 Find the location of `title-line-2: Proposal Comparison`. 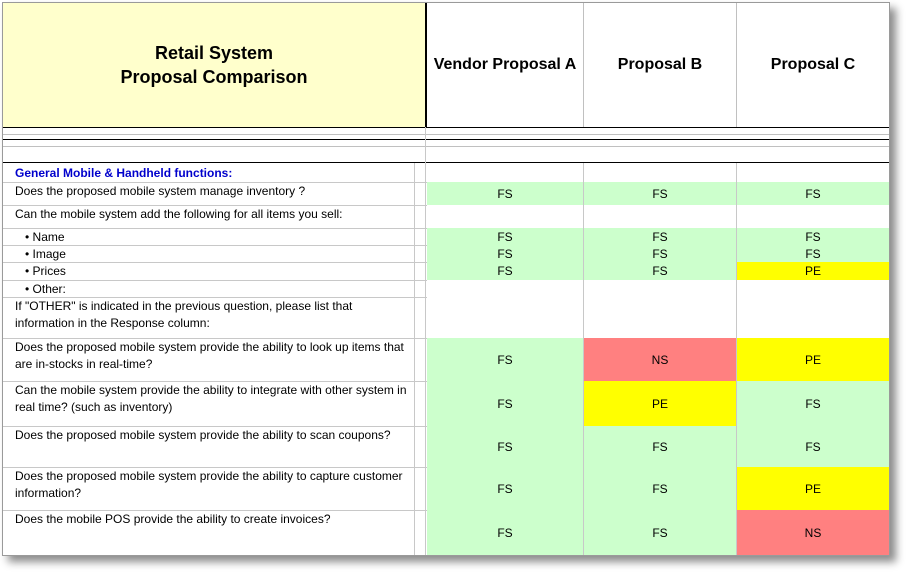

title-line-2: Proposal Comparison is located at coordinates (214, 77).